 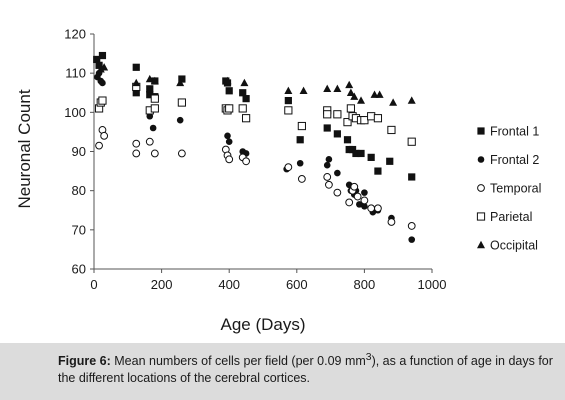 I want to click on legend-item: Frontal 2, so click(x=508, y=160).